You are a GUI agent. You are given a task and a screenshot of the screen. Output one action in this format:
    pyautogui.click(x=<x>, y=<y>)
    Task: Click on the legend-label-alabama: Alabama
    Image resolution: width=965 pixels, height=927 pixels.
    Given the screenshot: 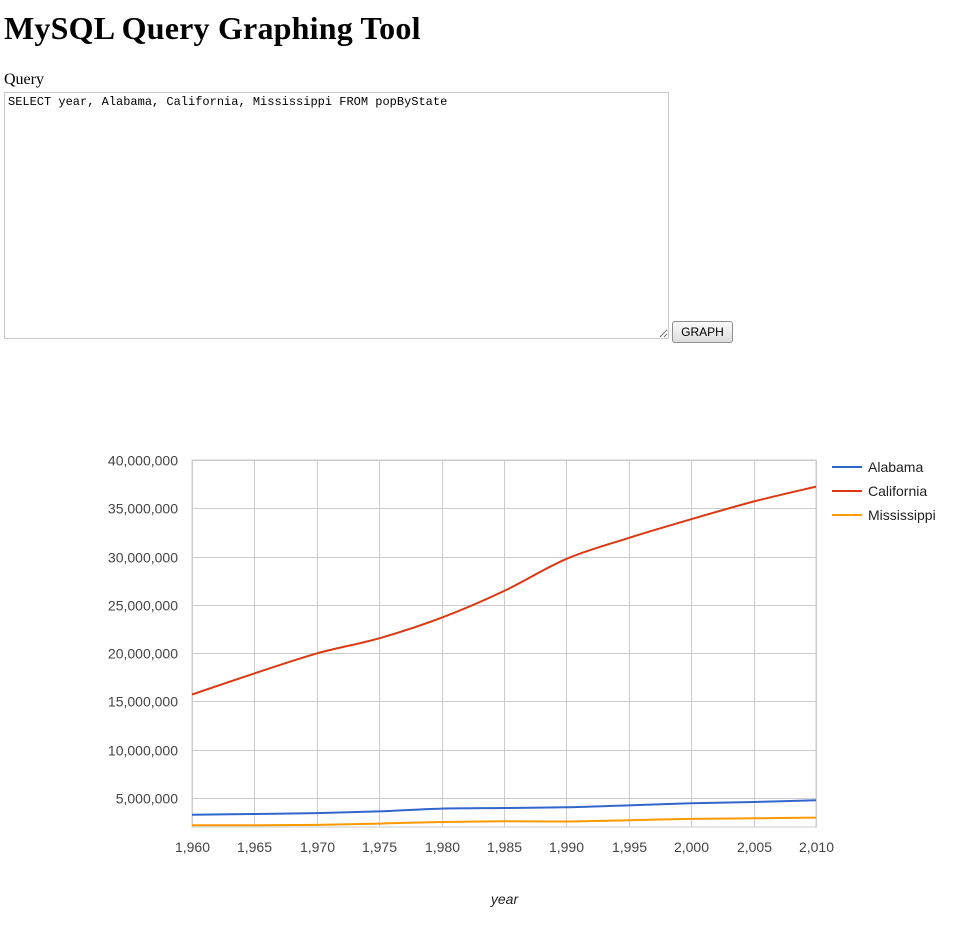 What is the action you would take?
    pyautogui.click(x=895, y=467)
    